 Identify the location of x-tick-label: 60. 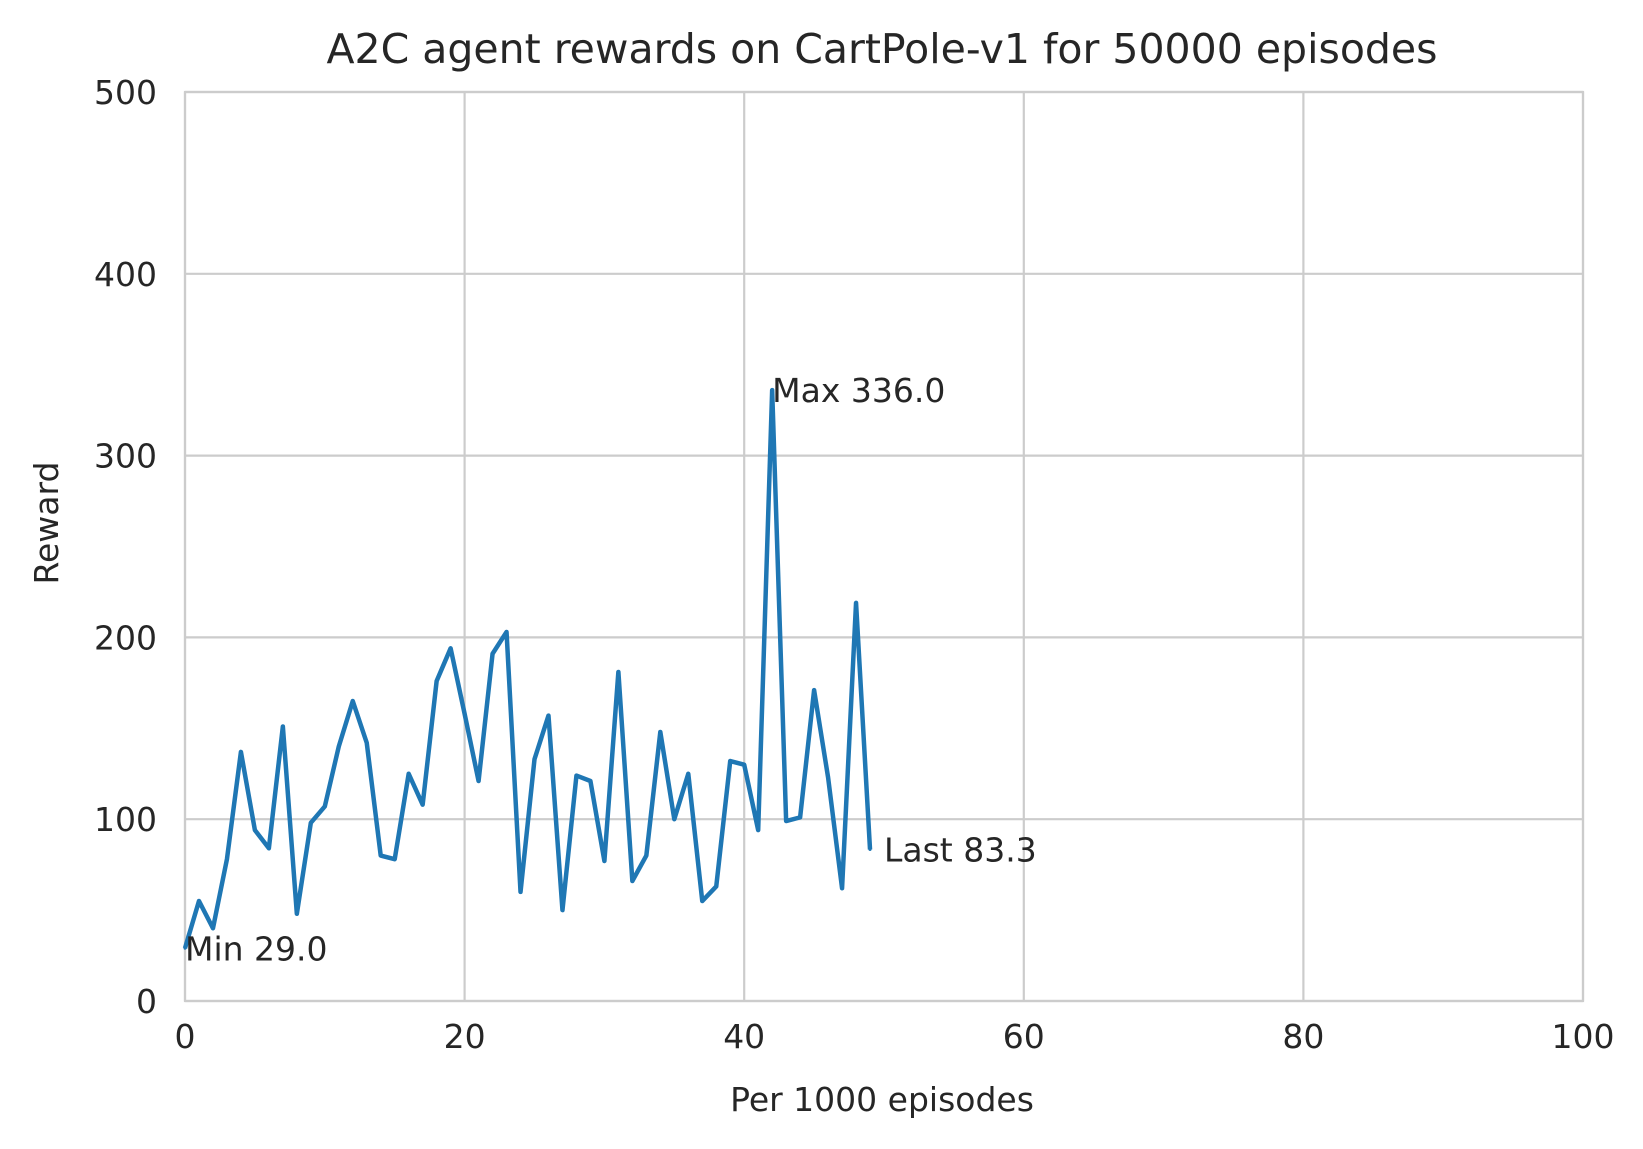
(1024, 1036).